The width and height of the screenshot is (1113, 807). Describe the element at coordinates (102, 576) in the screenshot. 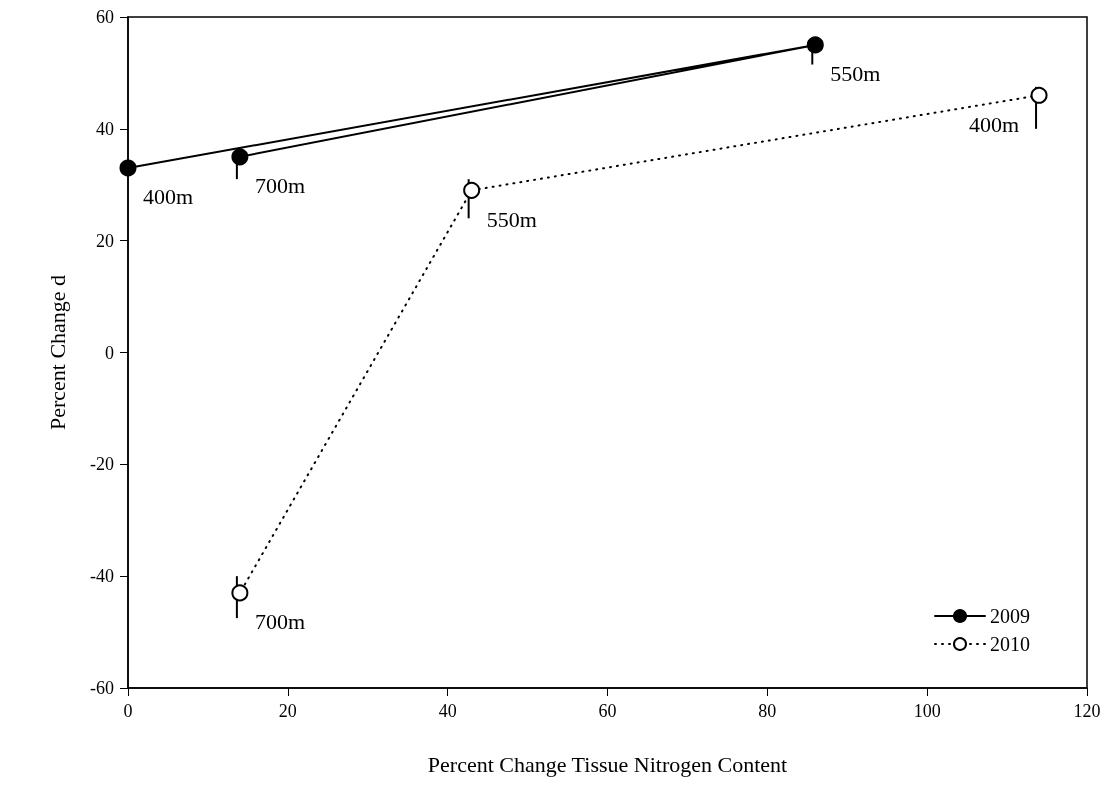

I see `y-tick-label: -40` at that location.